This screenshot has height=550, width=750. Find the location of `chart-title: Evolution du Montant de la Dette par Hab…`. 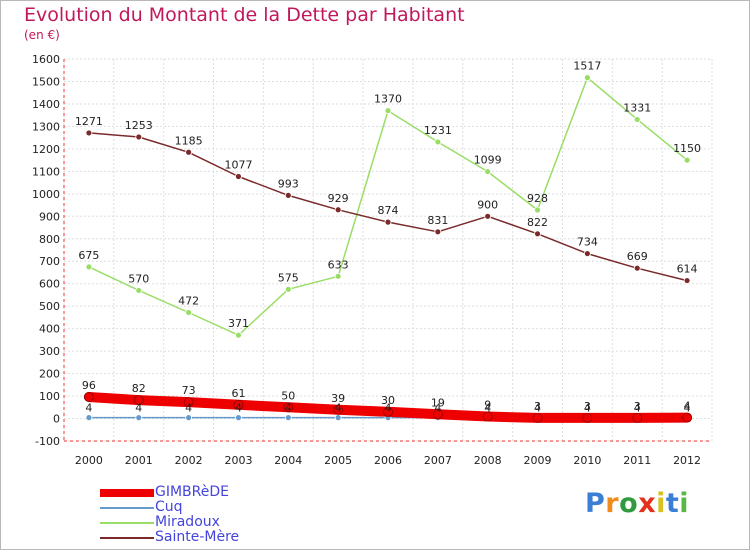

chart-title: Evolution du Montant de la Dette par Hab… is located at coordinates (244, 15).